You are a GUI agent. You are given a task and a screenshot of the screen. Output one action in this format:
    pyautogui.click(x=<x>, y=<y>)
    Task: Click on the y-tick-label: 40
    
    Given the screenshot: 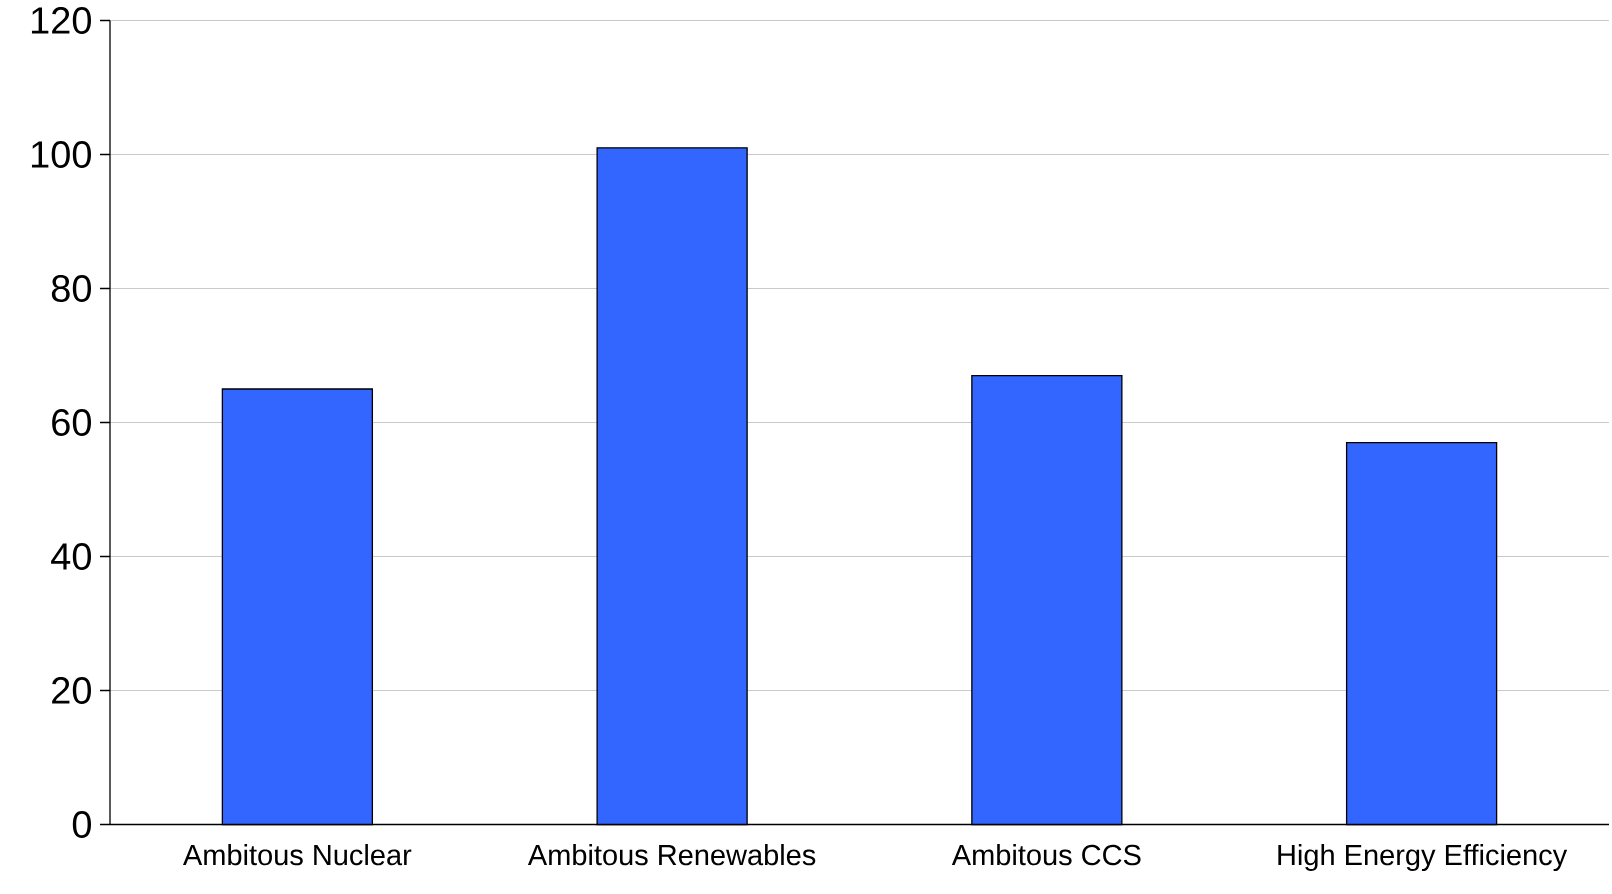 What is the action you would take?
    pyautogui.click(x=71, y=556)
    